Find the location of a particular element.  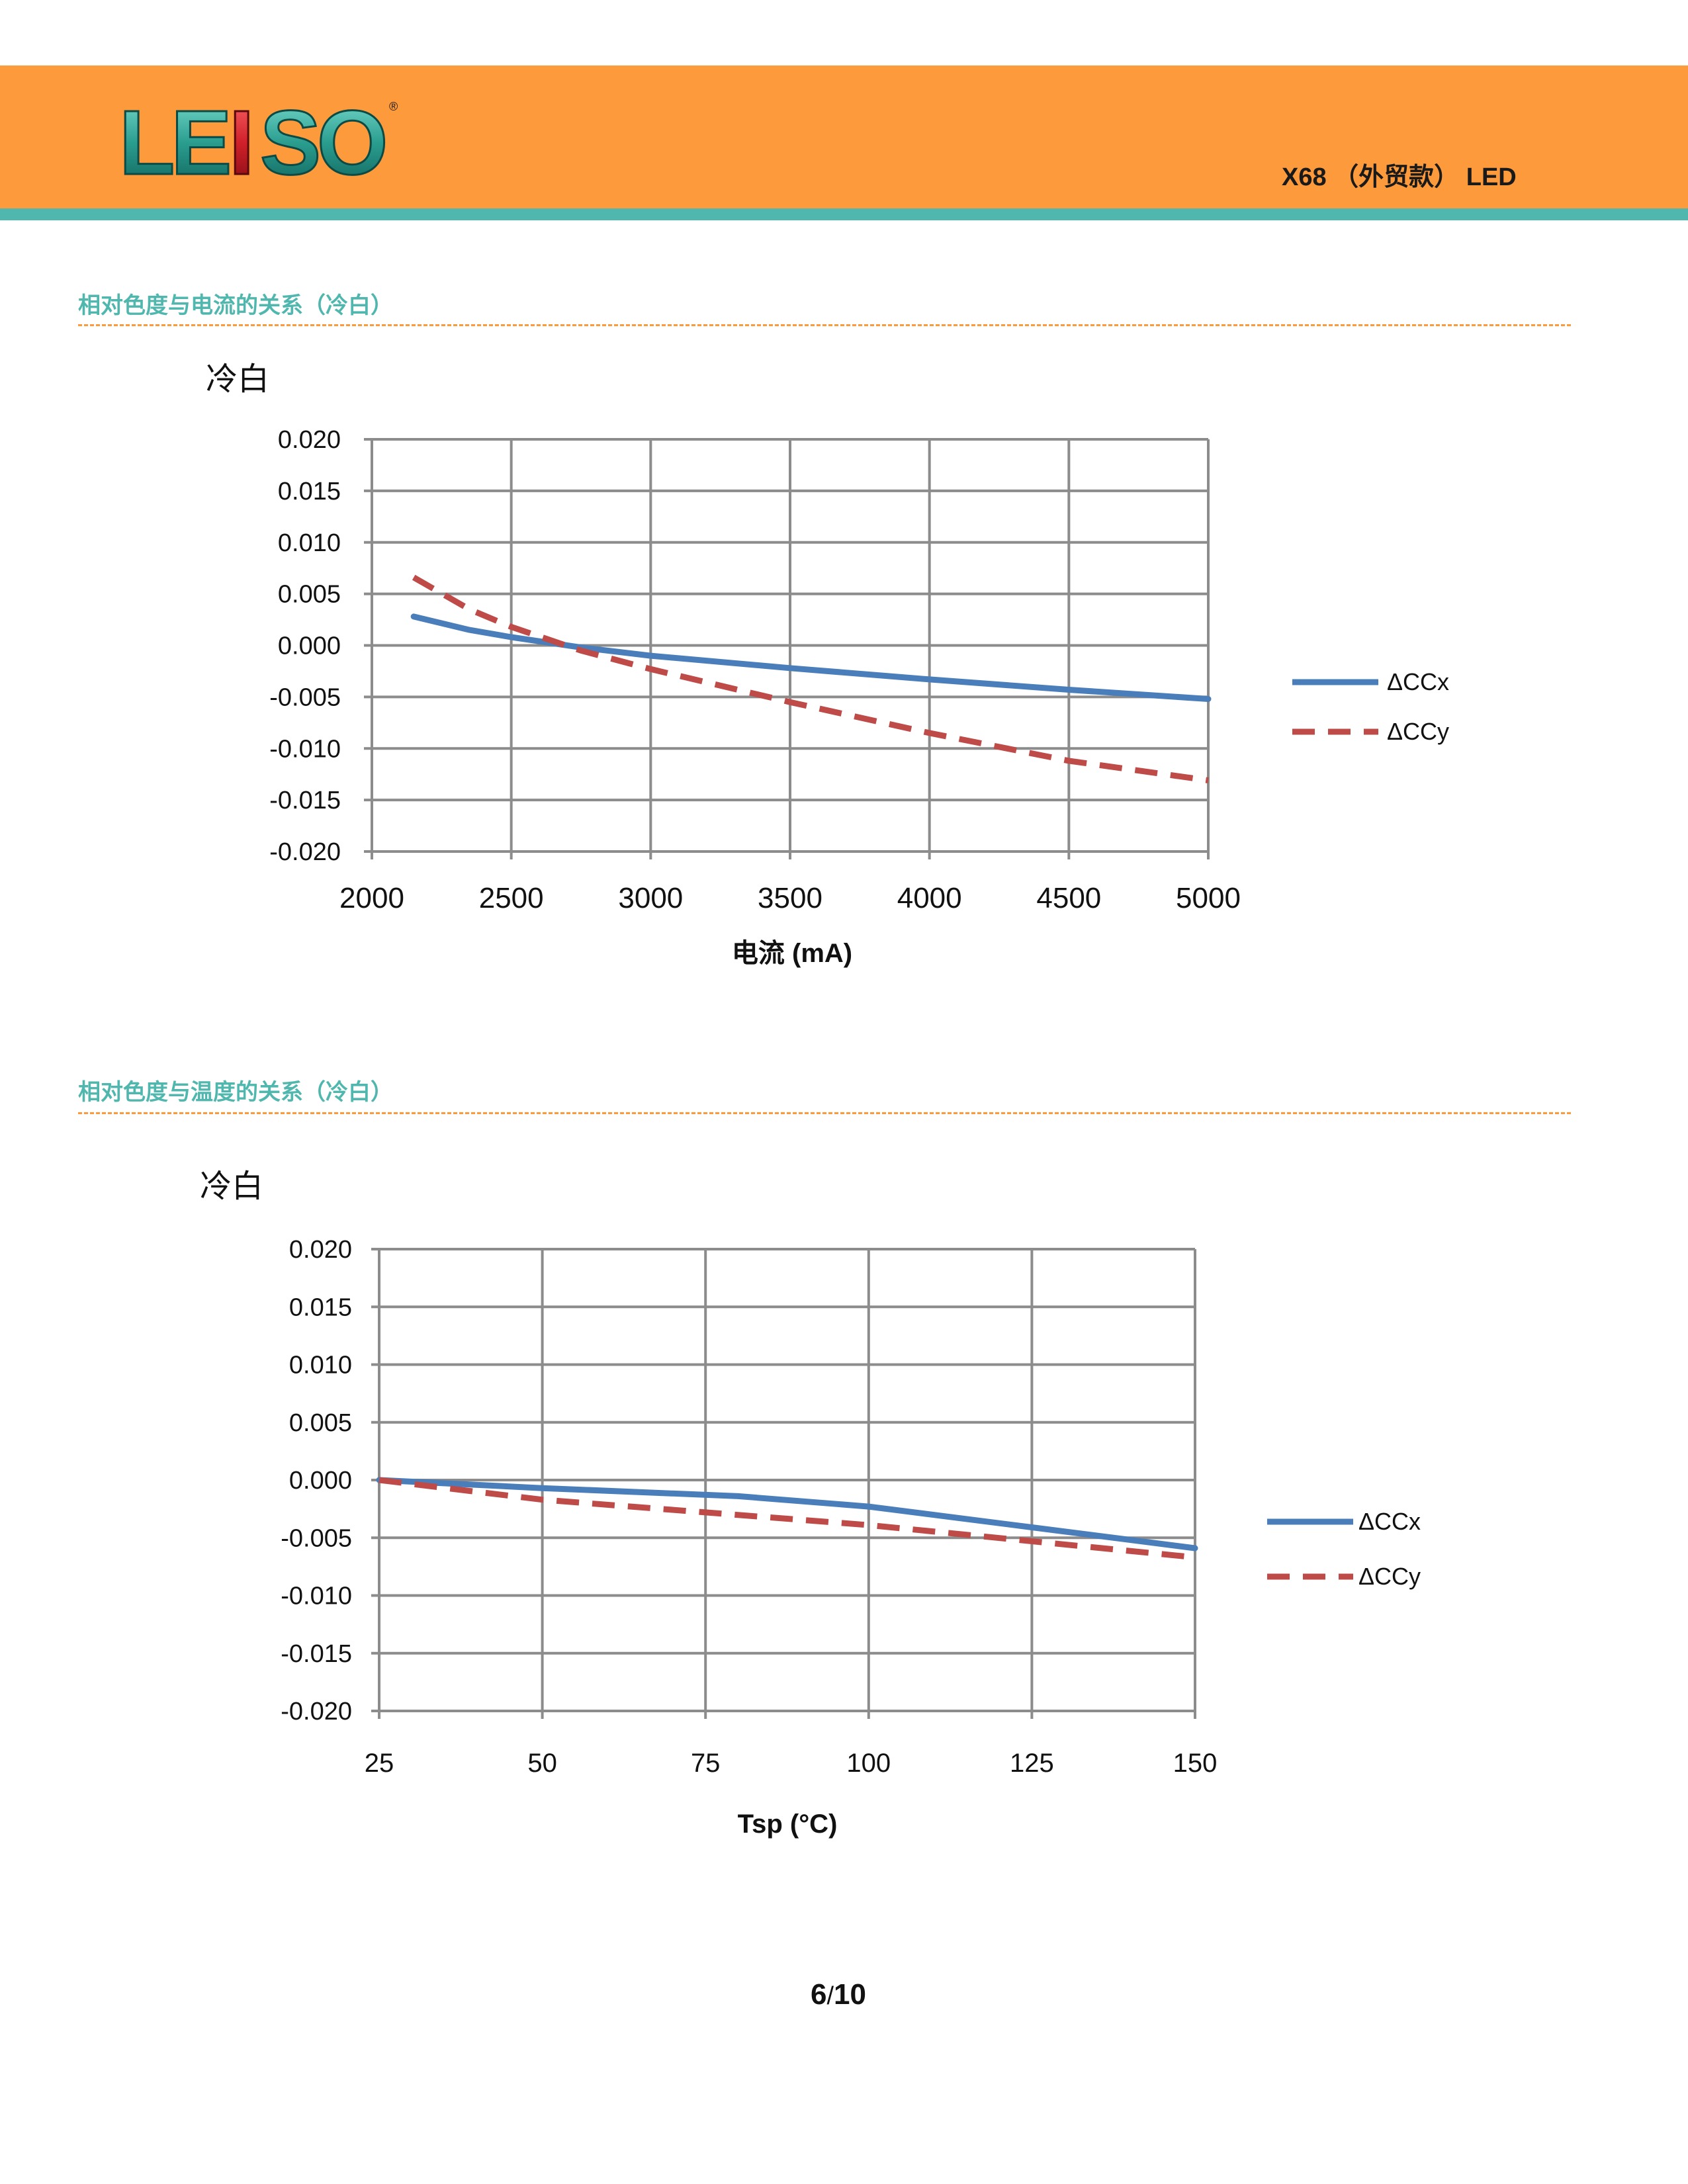

x-axis-label: 电流 (mA) is located at coordinates (792, 953).